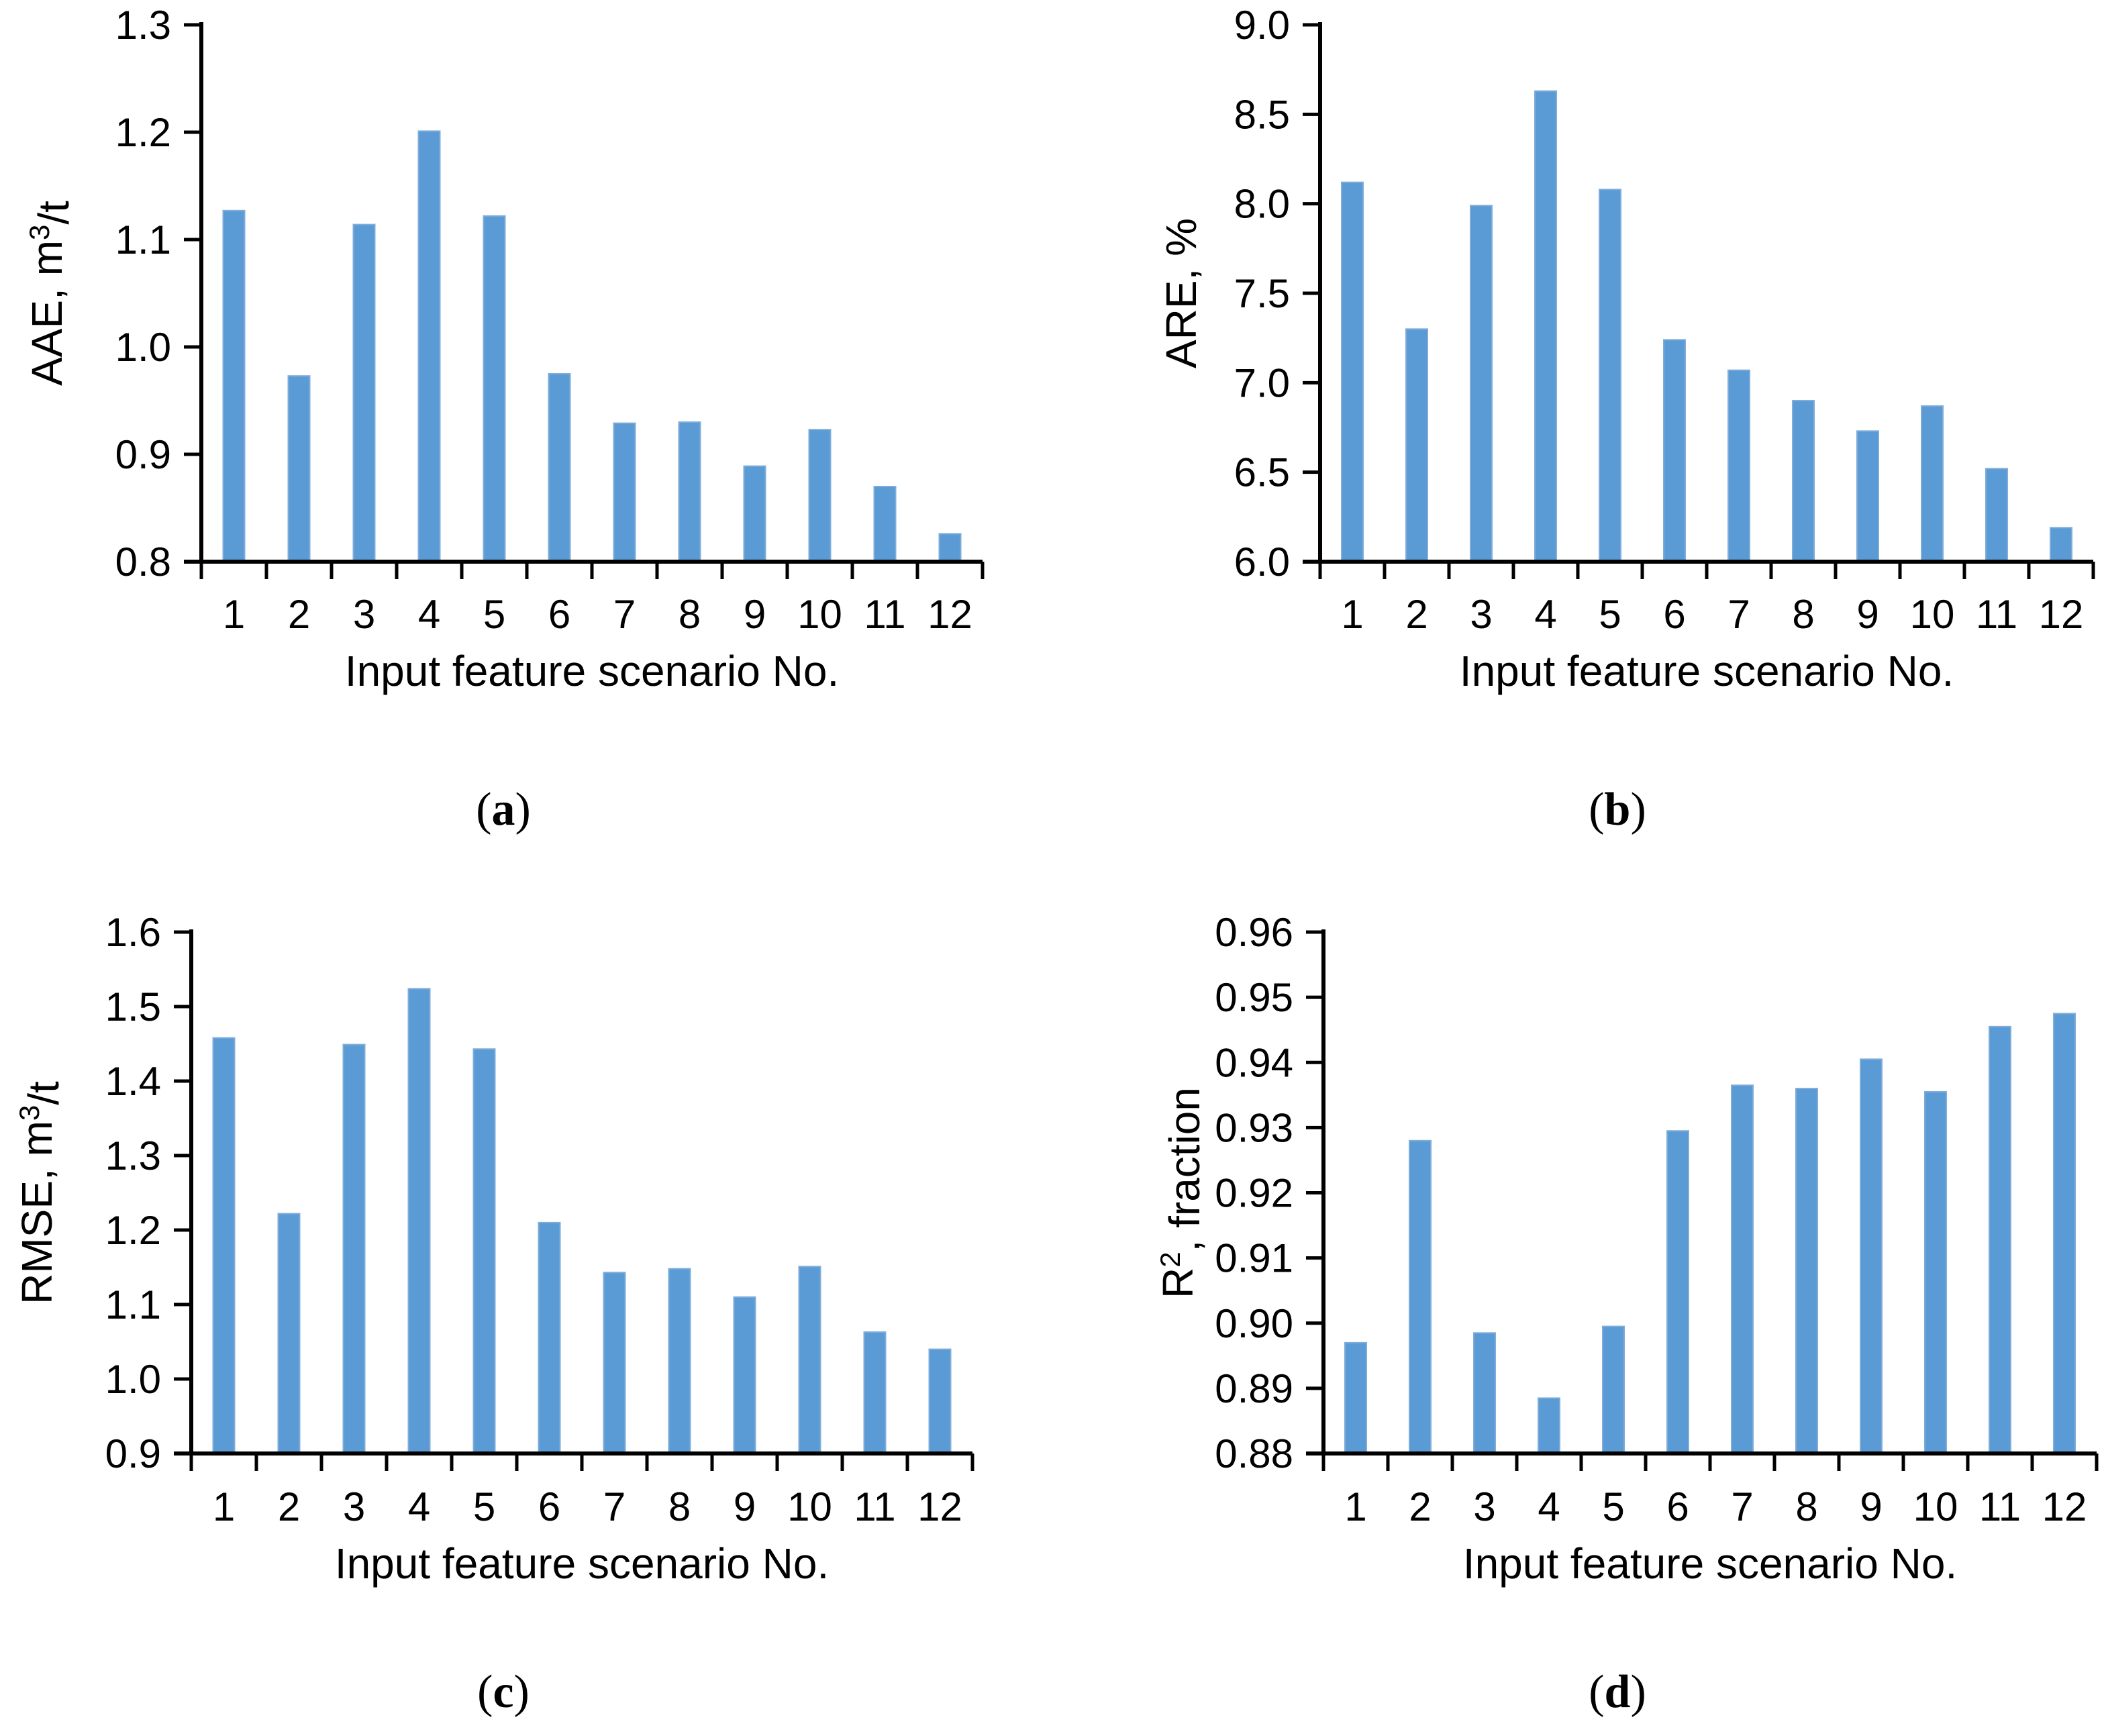  What do you see at coordinates (503, 1692) in the screenshot?
I see `panel-caption: (c)` at bounding box center [503, 1692].